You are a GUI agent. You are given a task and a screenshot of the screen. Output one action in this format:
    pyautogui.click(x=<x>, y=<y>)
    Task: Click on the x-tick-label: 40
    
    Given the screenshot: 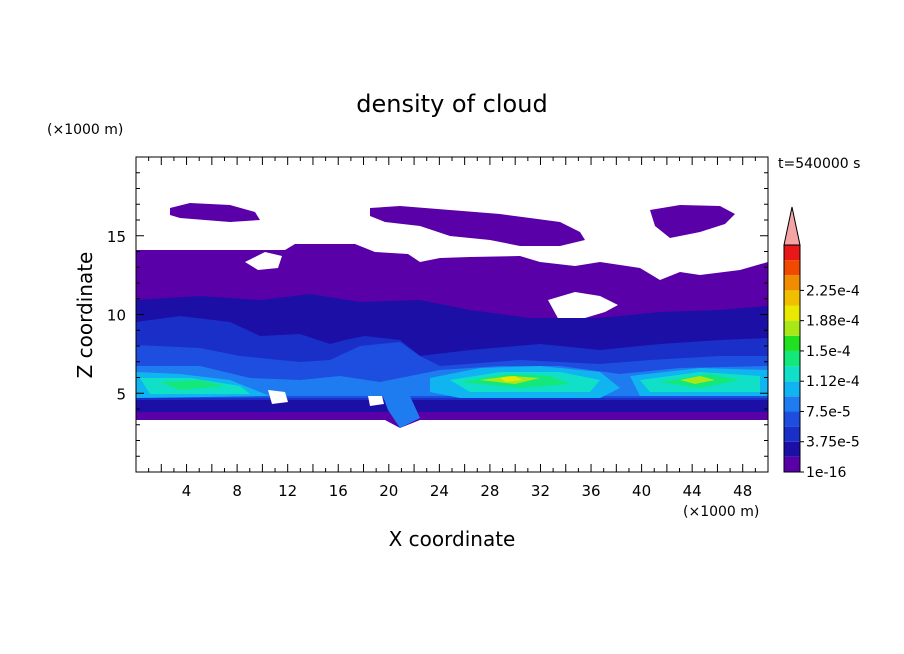 What is the action you would take?
    pyautogui.click(x=641, y=491)
    